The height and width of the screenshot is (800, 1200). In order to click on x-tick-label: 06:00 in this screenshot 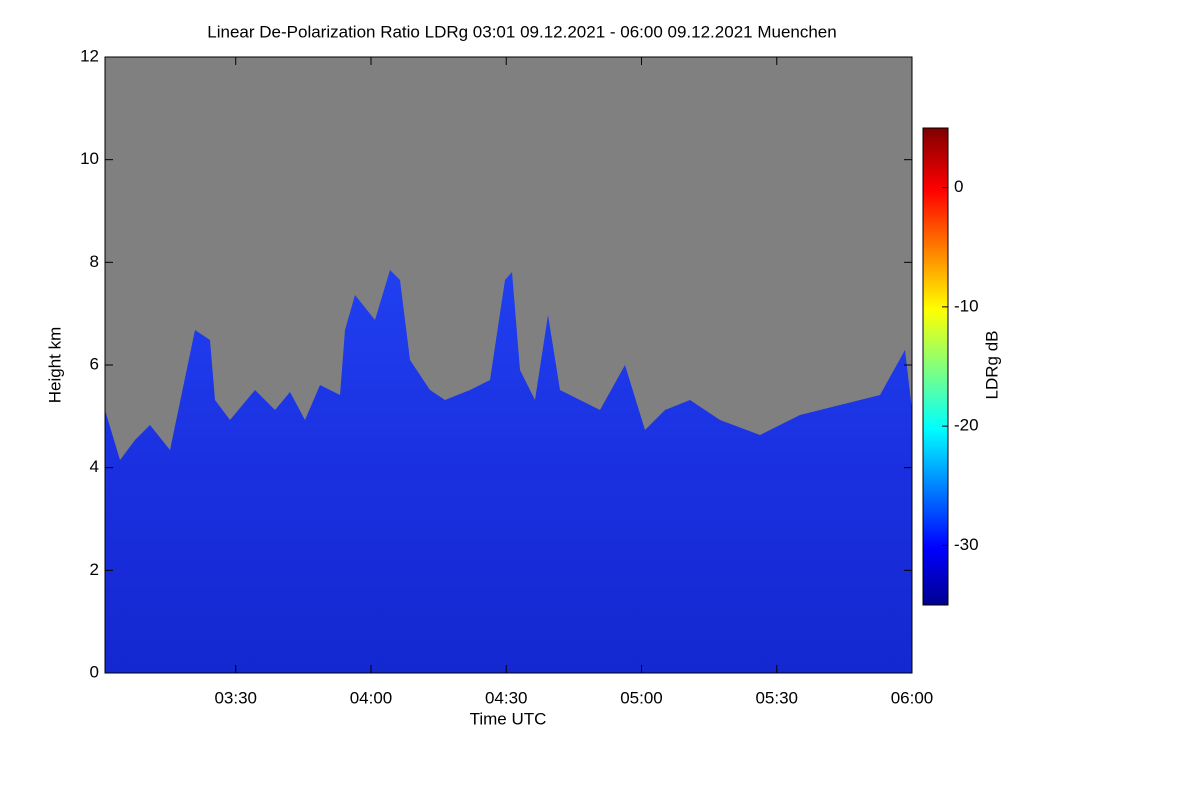, I will do `click(912, 697)`.